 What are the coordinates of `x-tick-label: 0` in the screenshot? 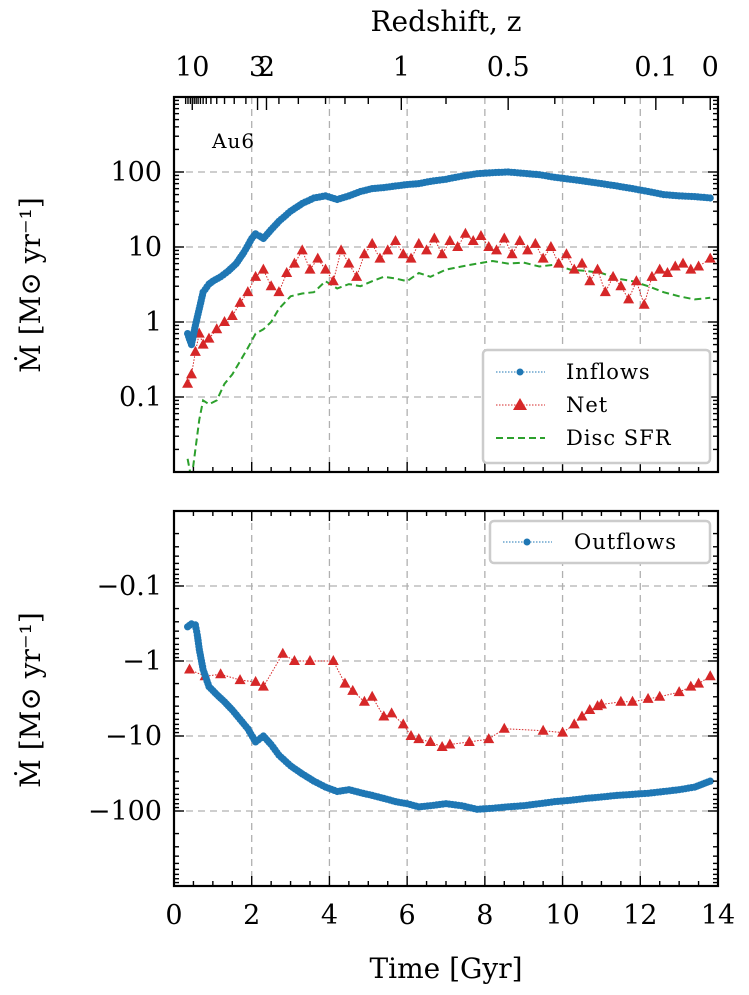 It's located at (173, 915).